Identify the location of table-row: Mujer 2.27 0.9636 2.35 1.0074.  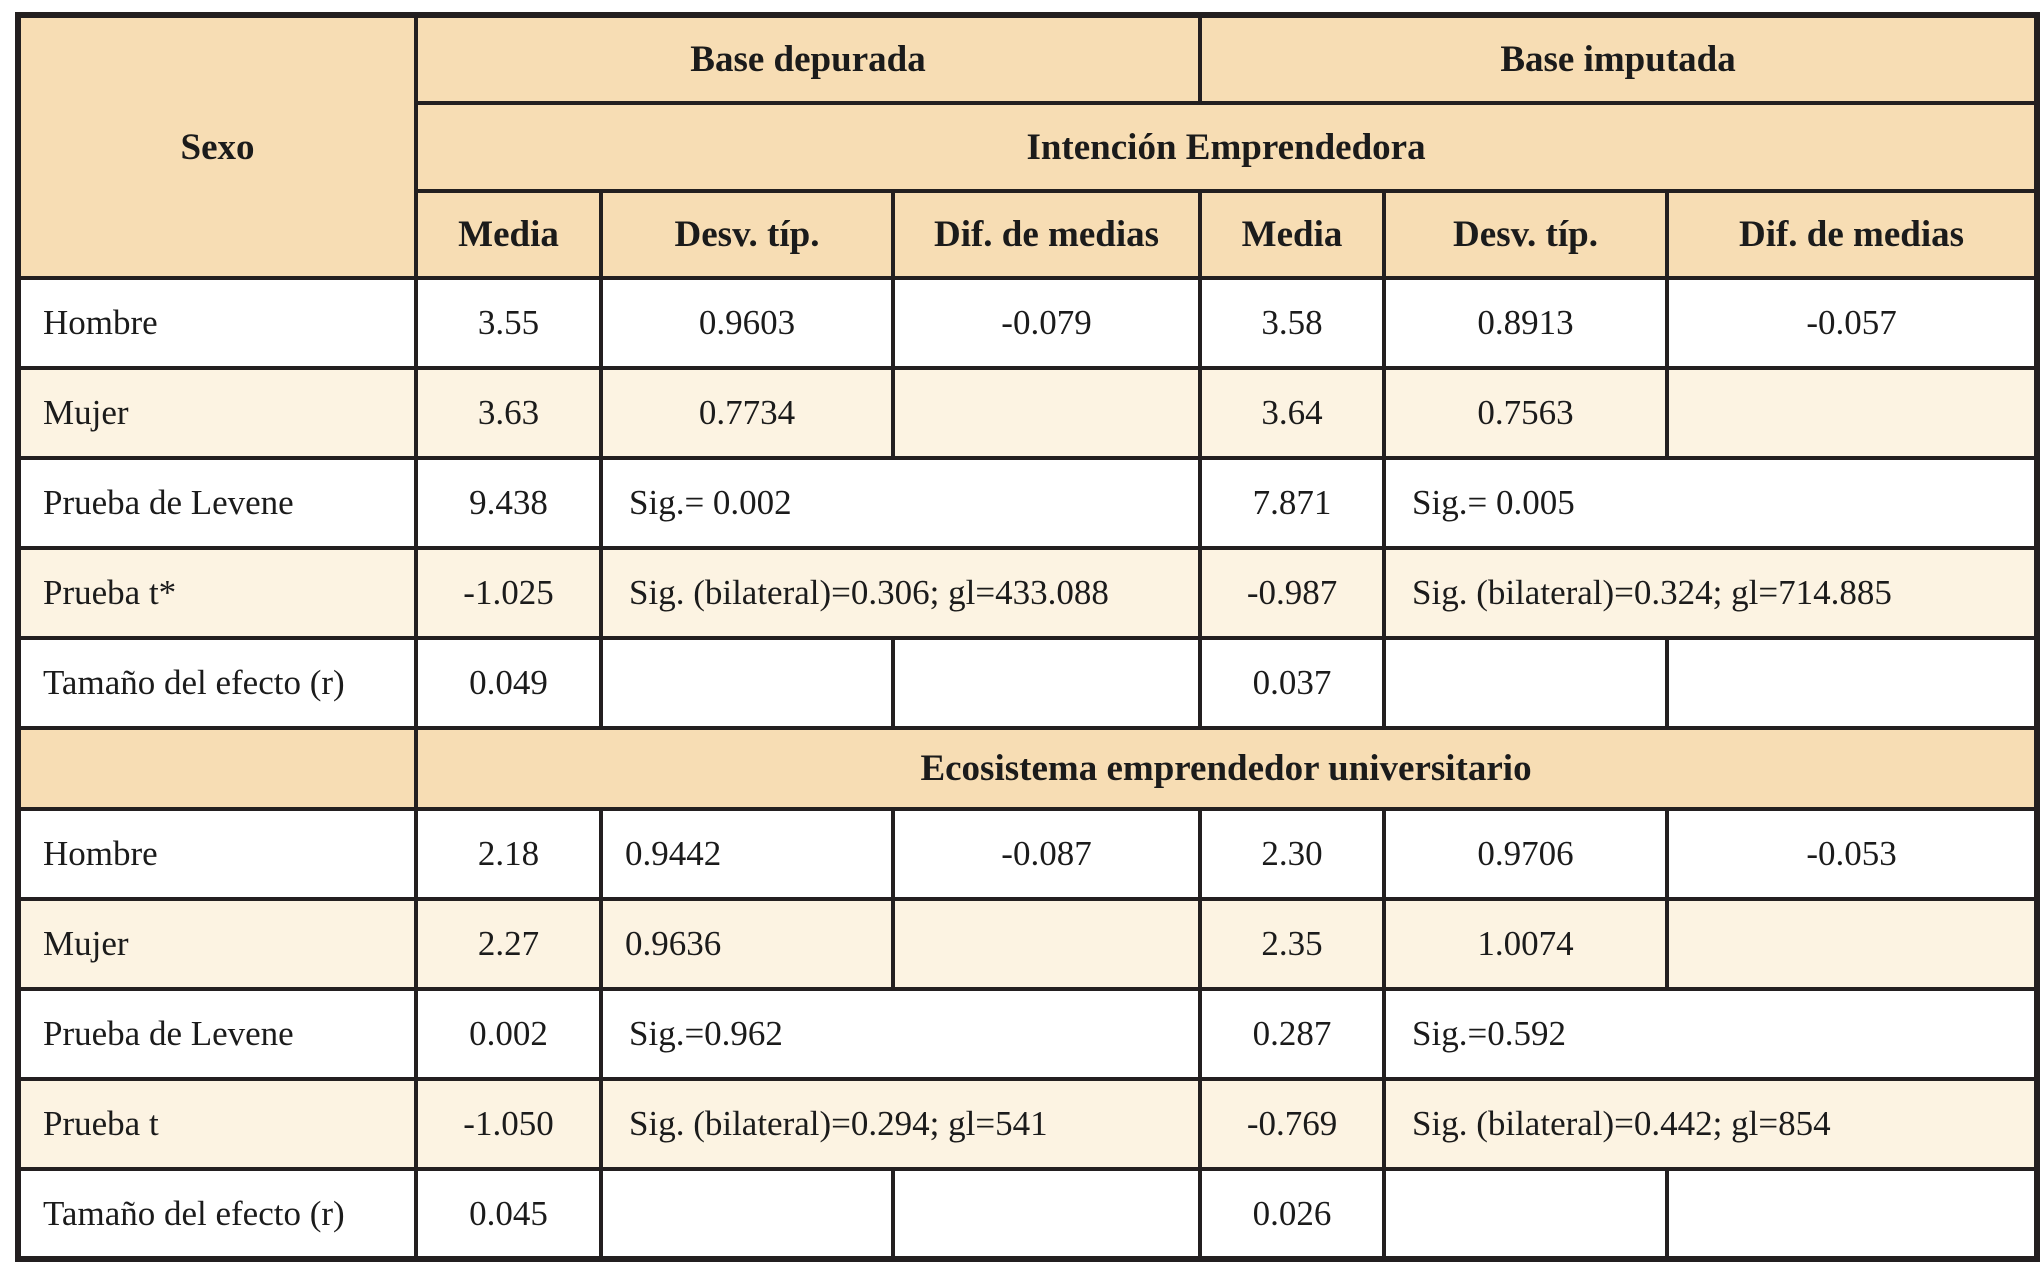
(1028, 944).